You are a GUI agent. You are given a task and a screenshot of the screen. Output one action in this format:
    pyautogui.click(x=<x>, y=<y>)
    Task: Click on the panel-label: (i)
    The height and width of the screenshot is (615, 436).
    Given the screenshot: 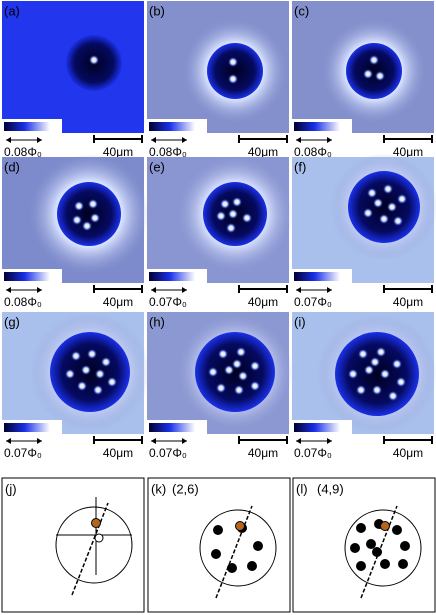 What is the action you would take?
    pyautogui.click(x=300, y=321)
    